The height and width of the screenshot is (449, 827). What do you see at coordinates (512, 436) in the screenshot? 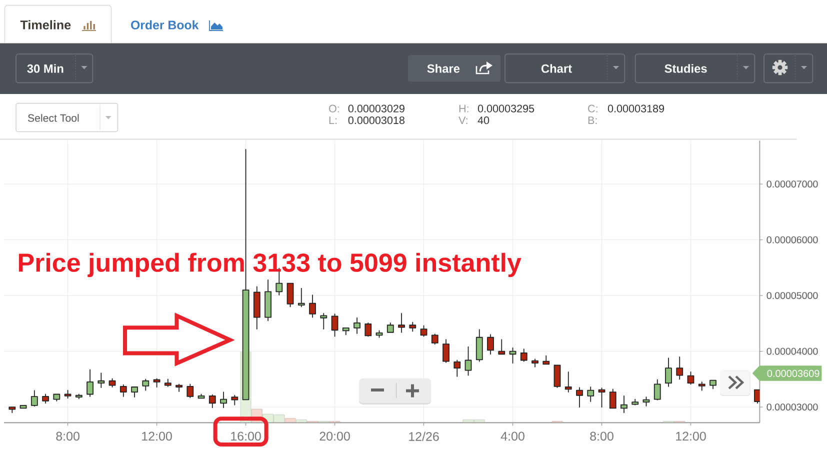
I see `x-tick-label: 4:00` at bounding box center [512, 436].